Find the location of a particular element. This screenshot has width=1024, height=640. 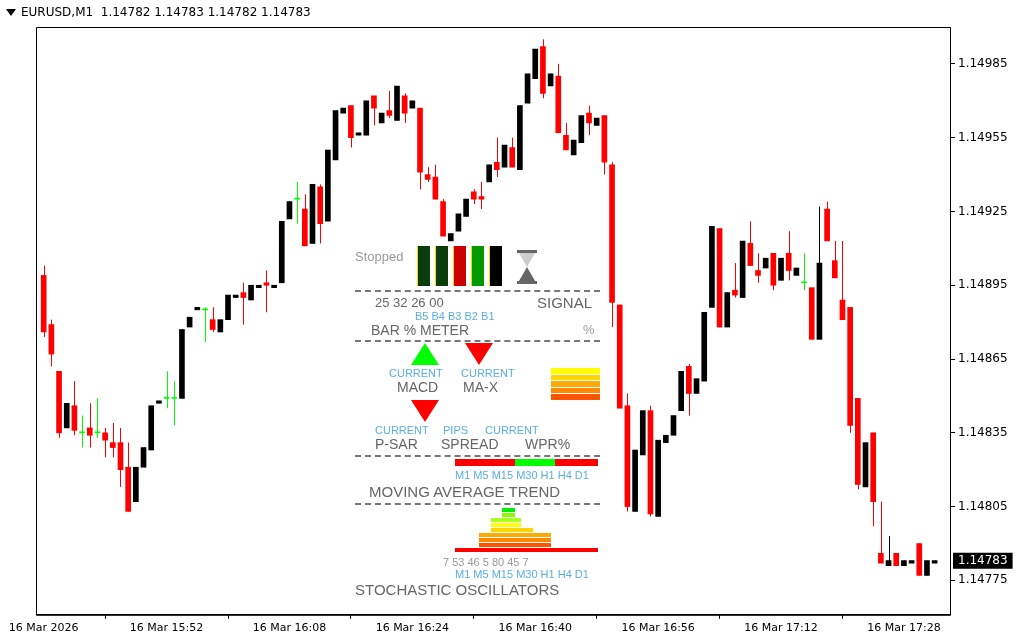

annotation: MACD is located at coordinates (418, 387).